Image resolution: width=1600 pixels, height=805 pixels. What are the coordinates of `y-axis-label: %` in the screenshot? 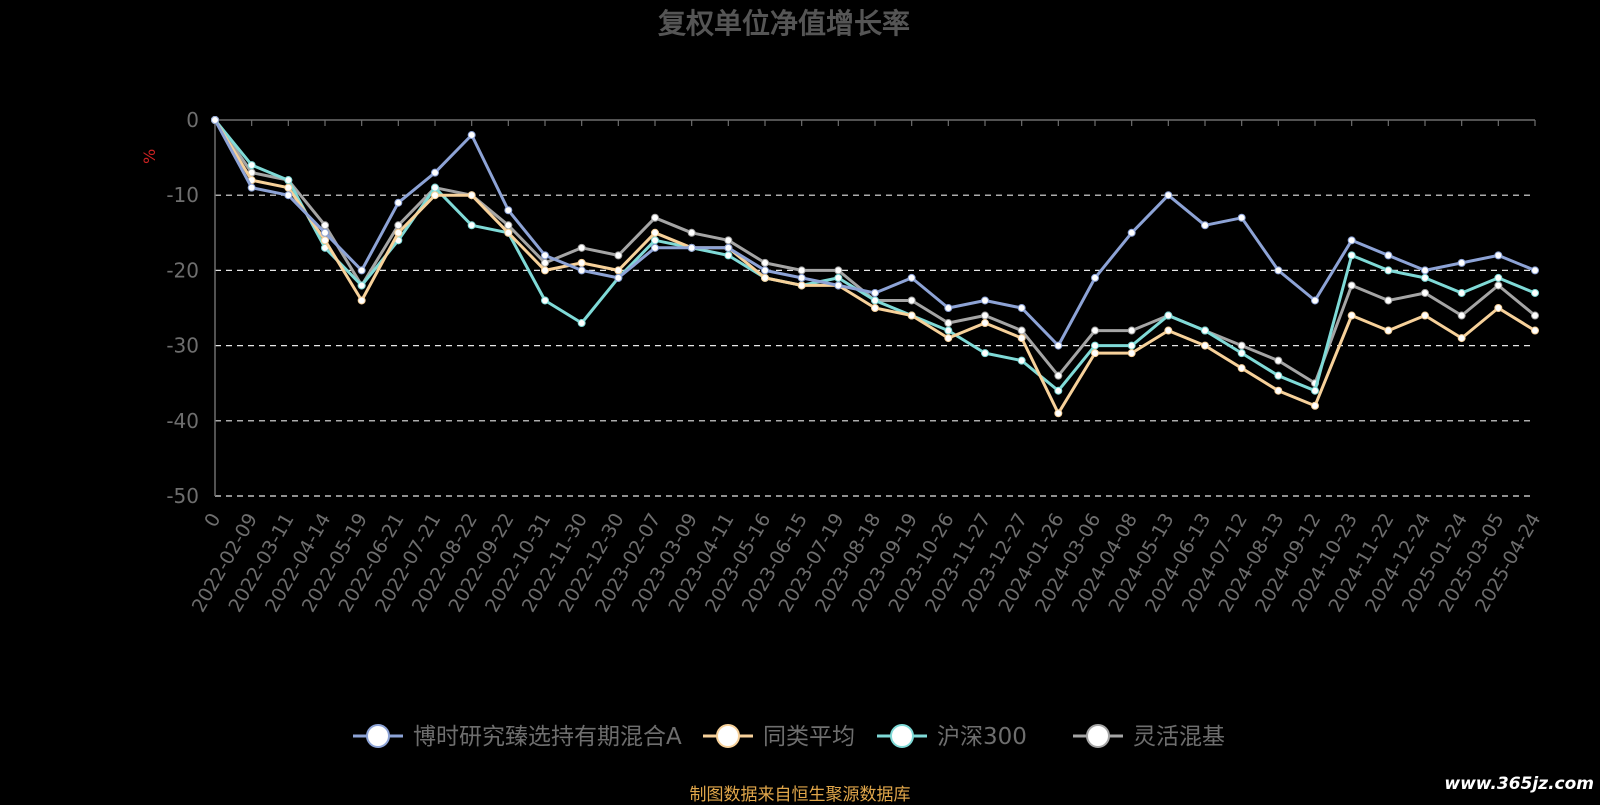 It's located at (149, 156).